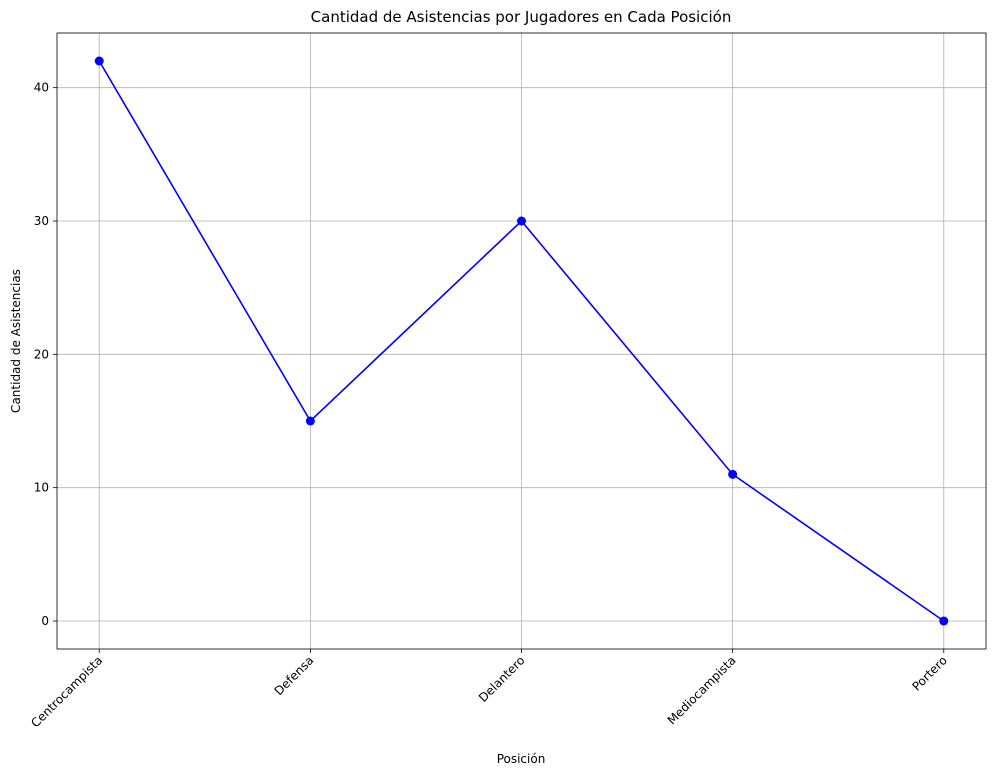 This screenshot has width=996, height=779. I want to click on x-axis-label: Posición, so click(521, 759).